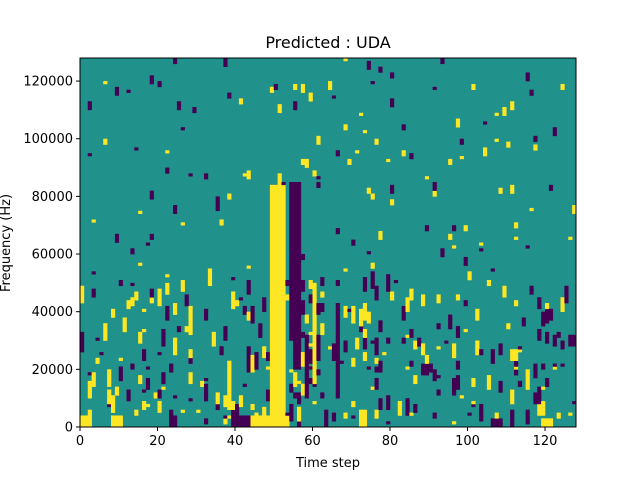  What do you see at coordinates (312, 441) in the screenshot?
I see `x-tick-label: 60` at bounding box center [312, 441].